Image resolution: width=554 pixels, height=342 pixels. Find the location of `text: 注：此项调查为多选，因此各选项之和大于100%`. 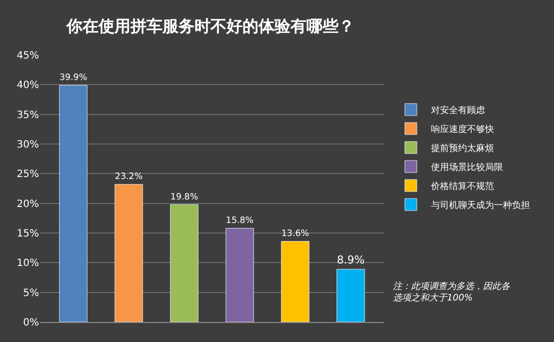

text: 注：此项调查为多选，因此各选项之和大于100% is located at coordinates (452, 292).